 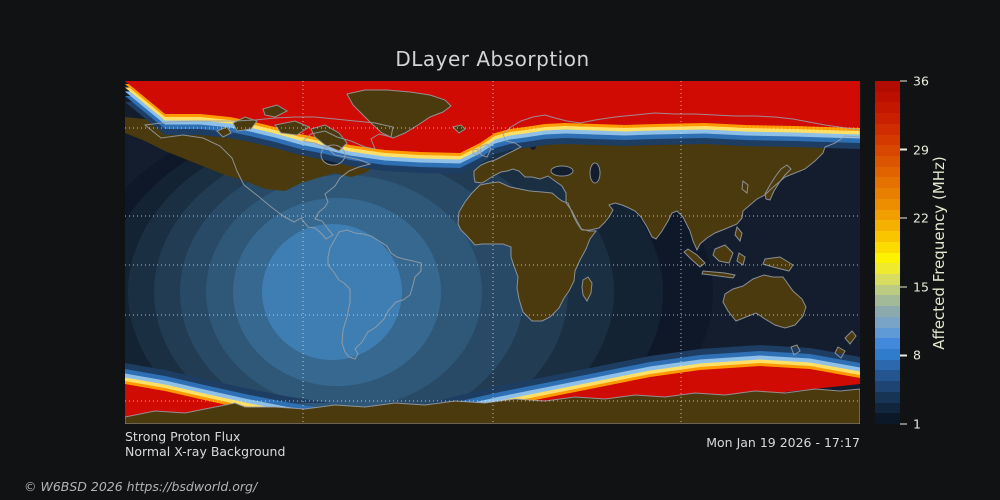 I want to click on copyright: © W6BSD 2026 https://bsdworld.org/, so click(x=141, y=486).